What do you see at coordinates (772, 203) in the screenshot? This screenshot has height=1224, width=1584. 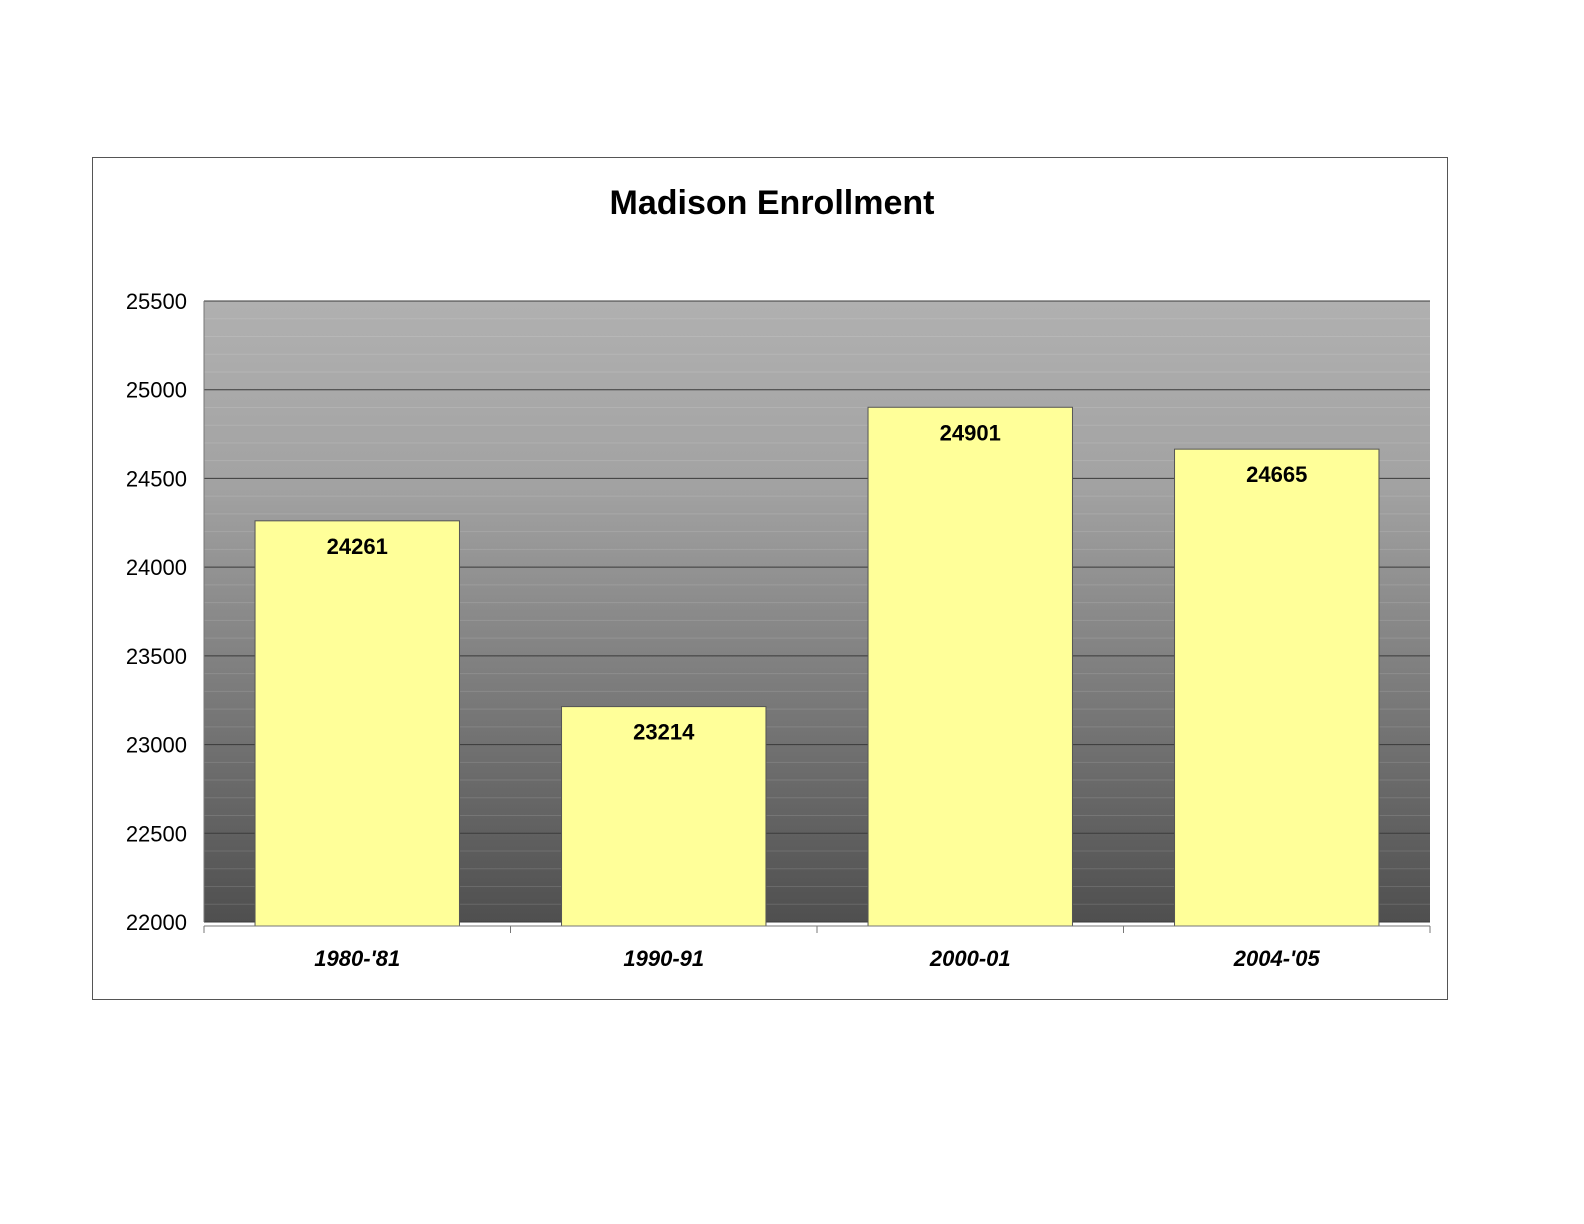 I see `chart-title: Madison Enrollment` at bounding box center [772, 203].